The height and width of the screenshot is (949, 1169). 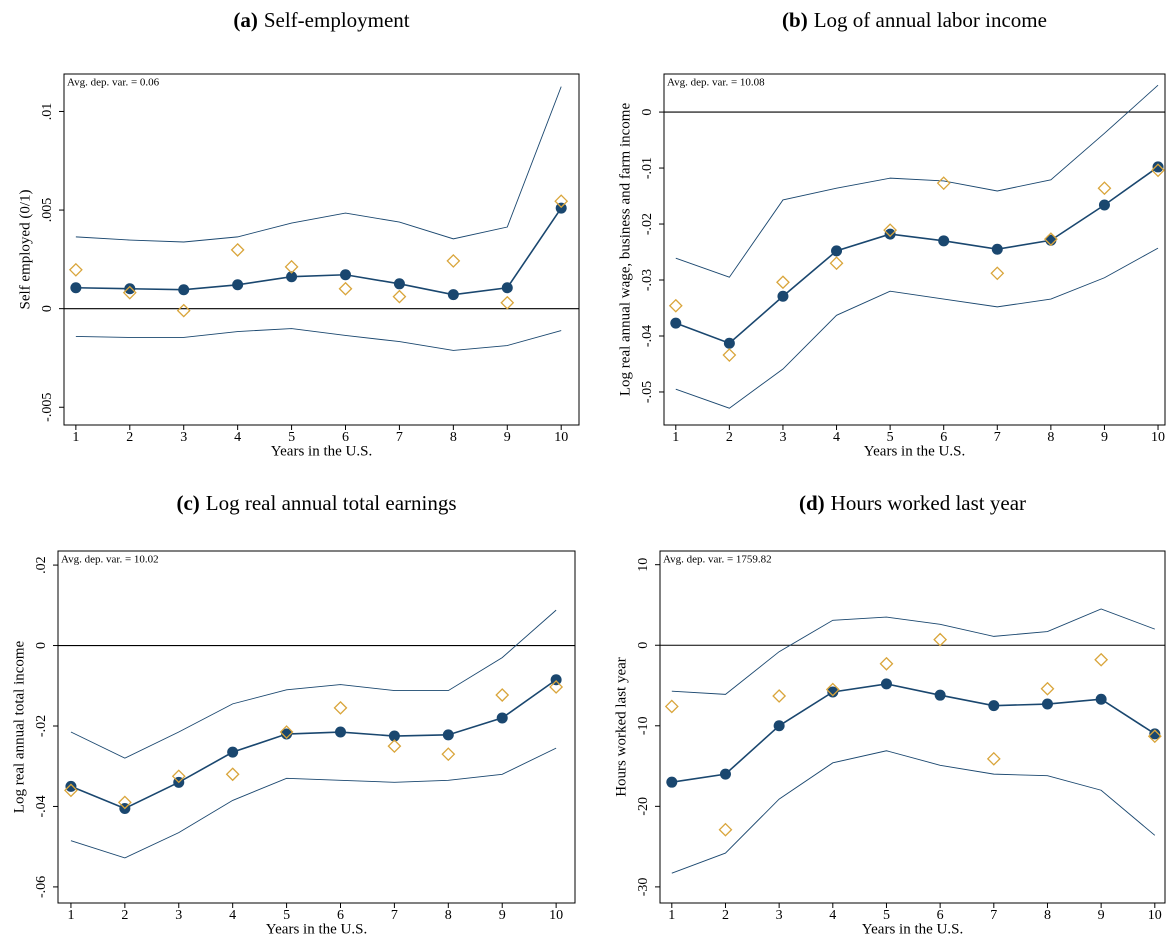 What do you see at coordinates (930, 20) in the screenshot?
I see `panel-title-text: Log of annual labor income` at bounding box center [930, 20].